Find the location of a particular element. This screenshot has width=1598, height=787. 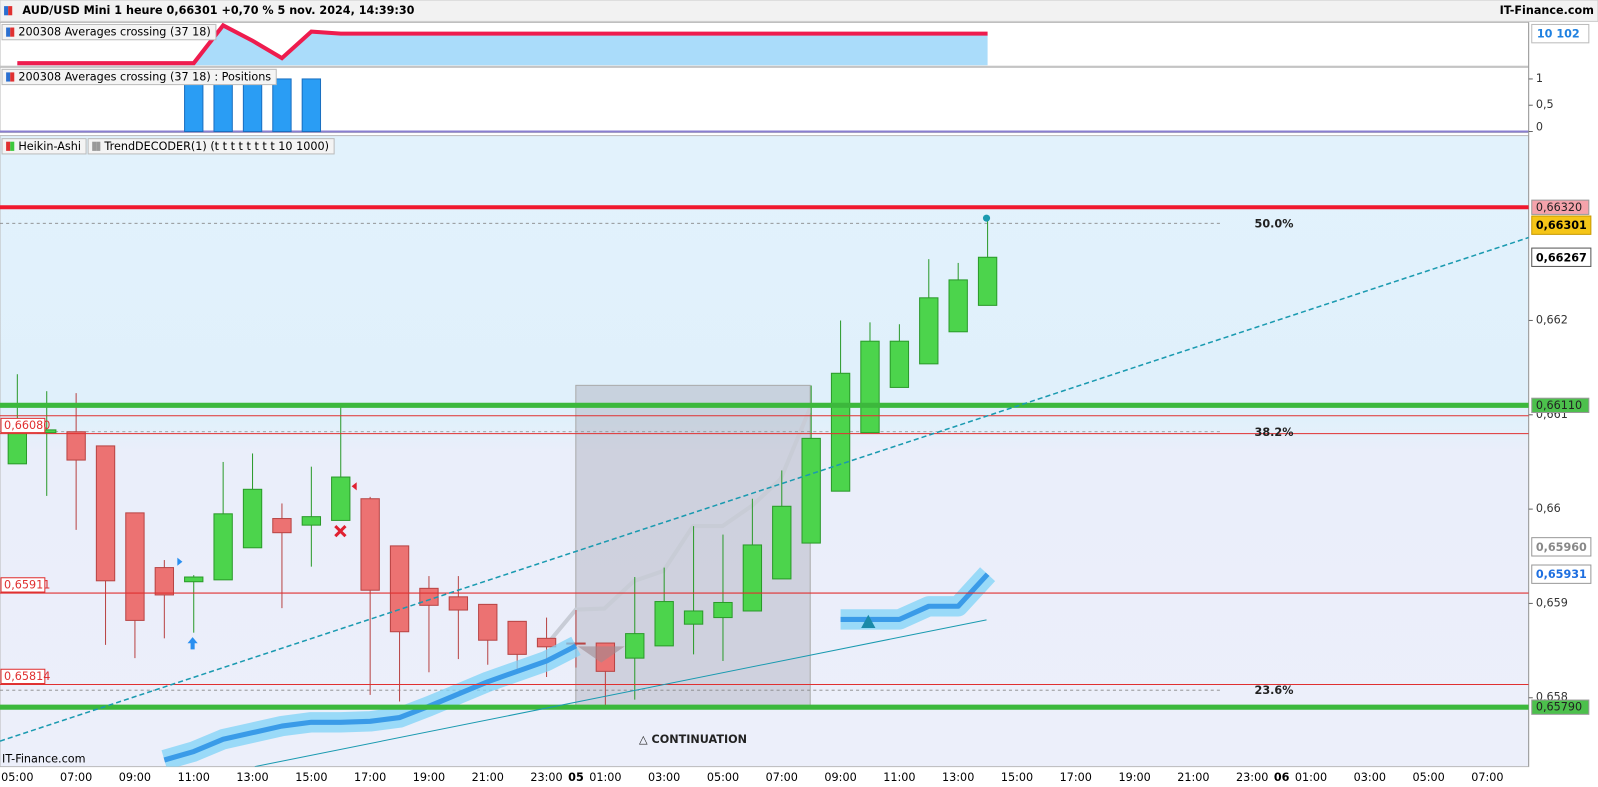

x-tick-label: 03:00 is located at coordinates (1370, 777).